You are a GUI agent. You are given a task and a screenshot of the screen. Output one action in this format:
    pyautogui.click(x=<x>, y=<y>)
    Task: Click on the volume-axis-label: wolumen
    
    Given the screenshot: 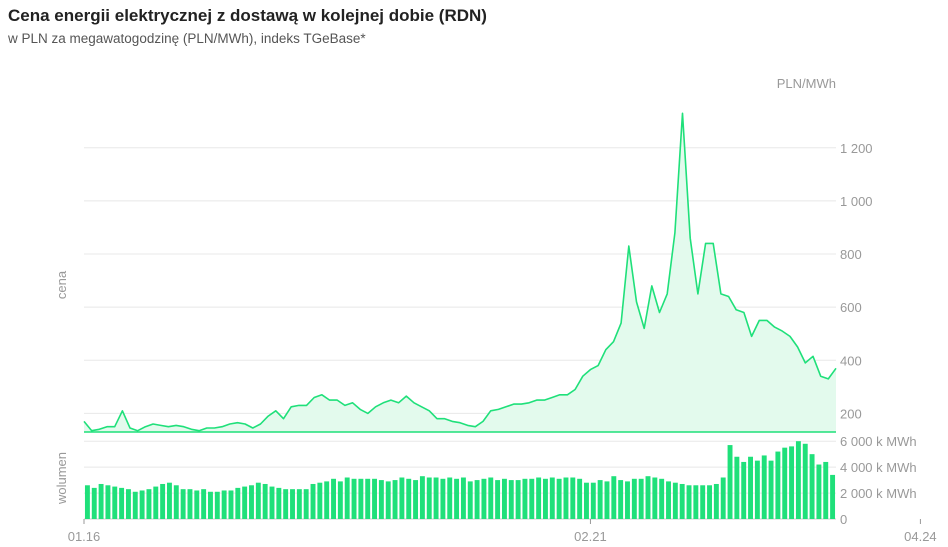 What is the action you would take?
    pyautogui.click(x=61, y=478)
    